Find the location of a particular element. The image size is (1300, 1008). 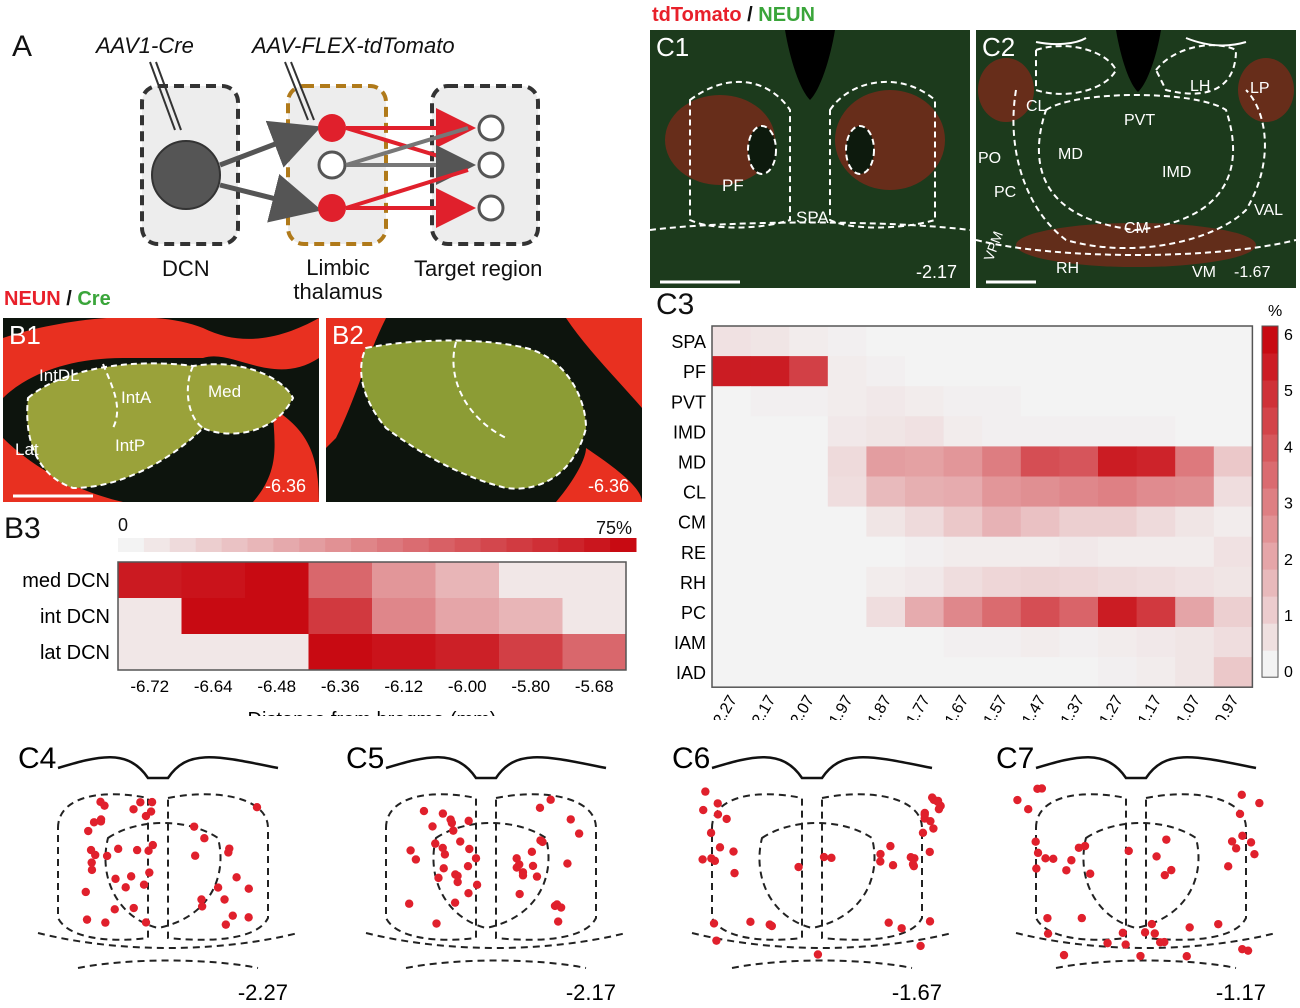

c3-colorbar-tick: 5 is located at coordinates (1288, 391).